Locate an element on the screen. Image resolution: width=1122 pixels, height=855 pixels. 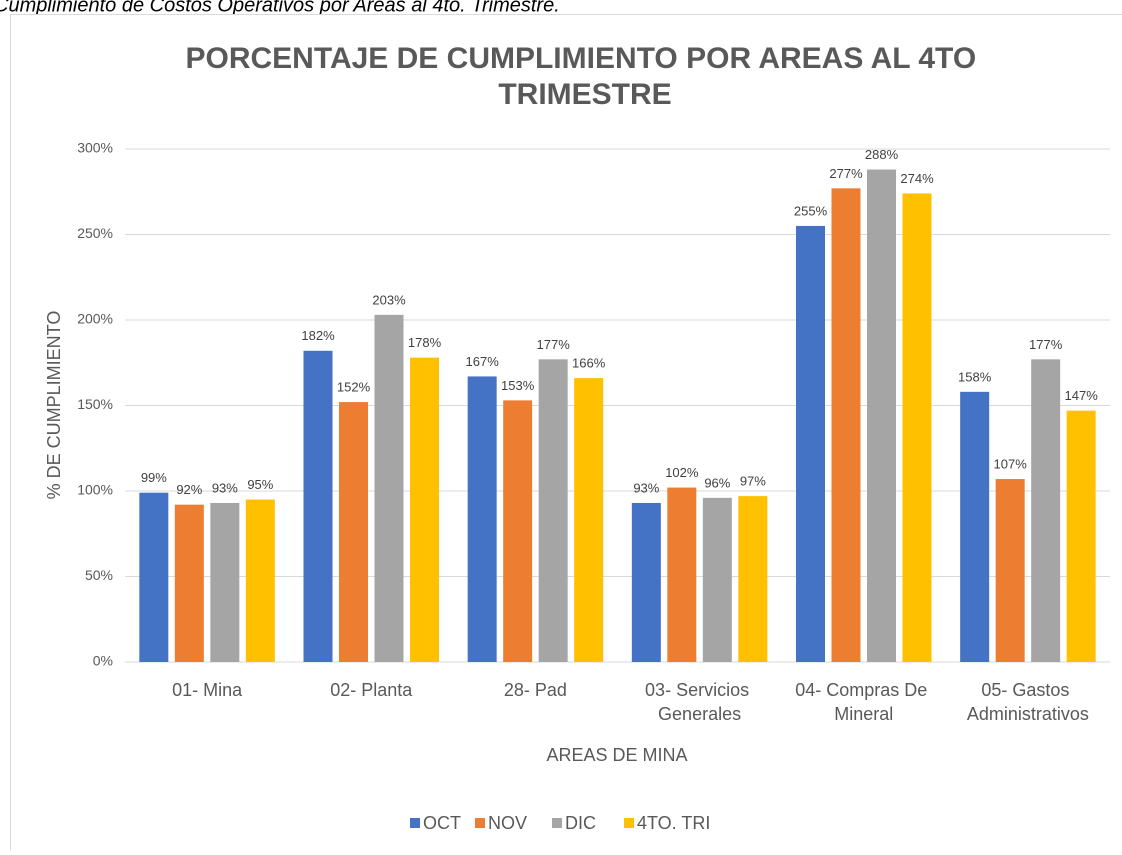
data-label: 182% is located at coordinates (318, 335).